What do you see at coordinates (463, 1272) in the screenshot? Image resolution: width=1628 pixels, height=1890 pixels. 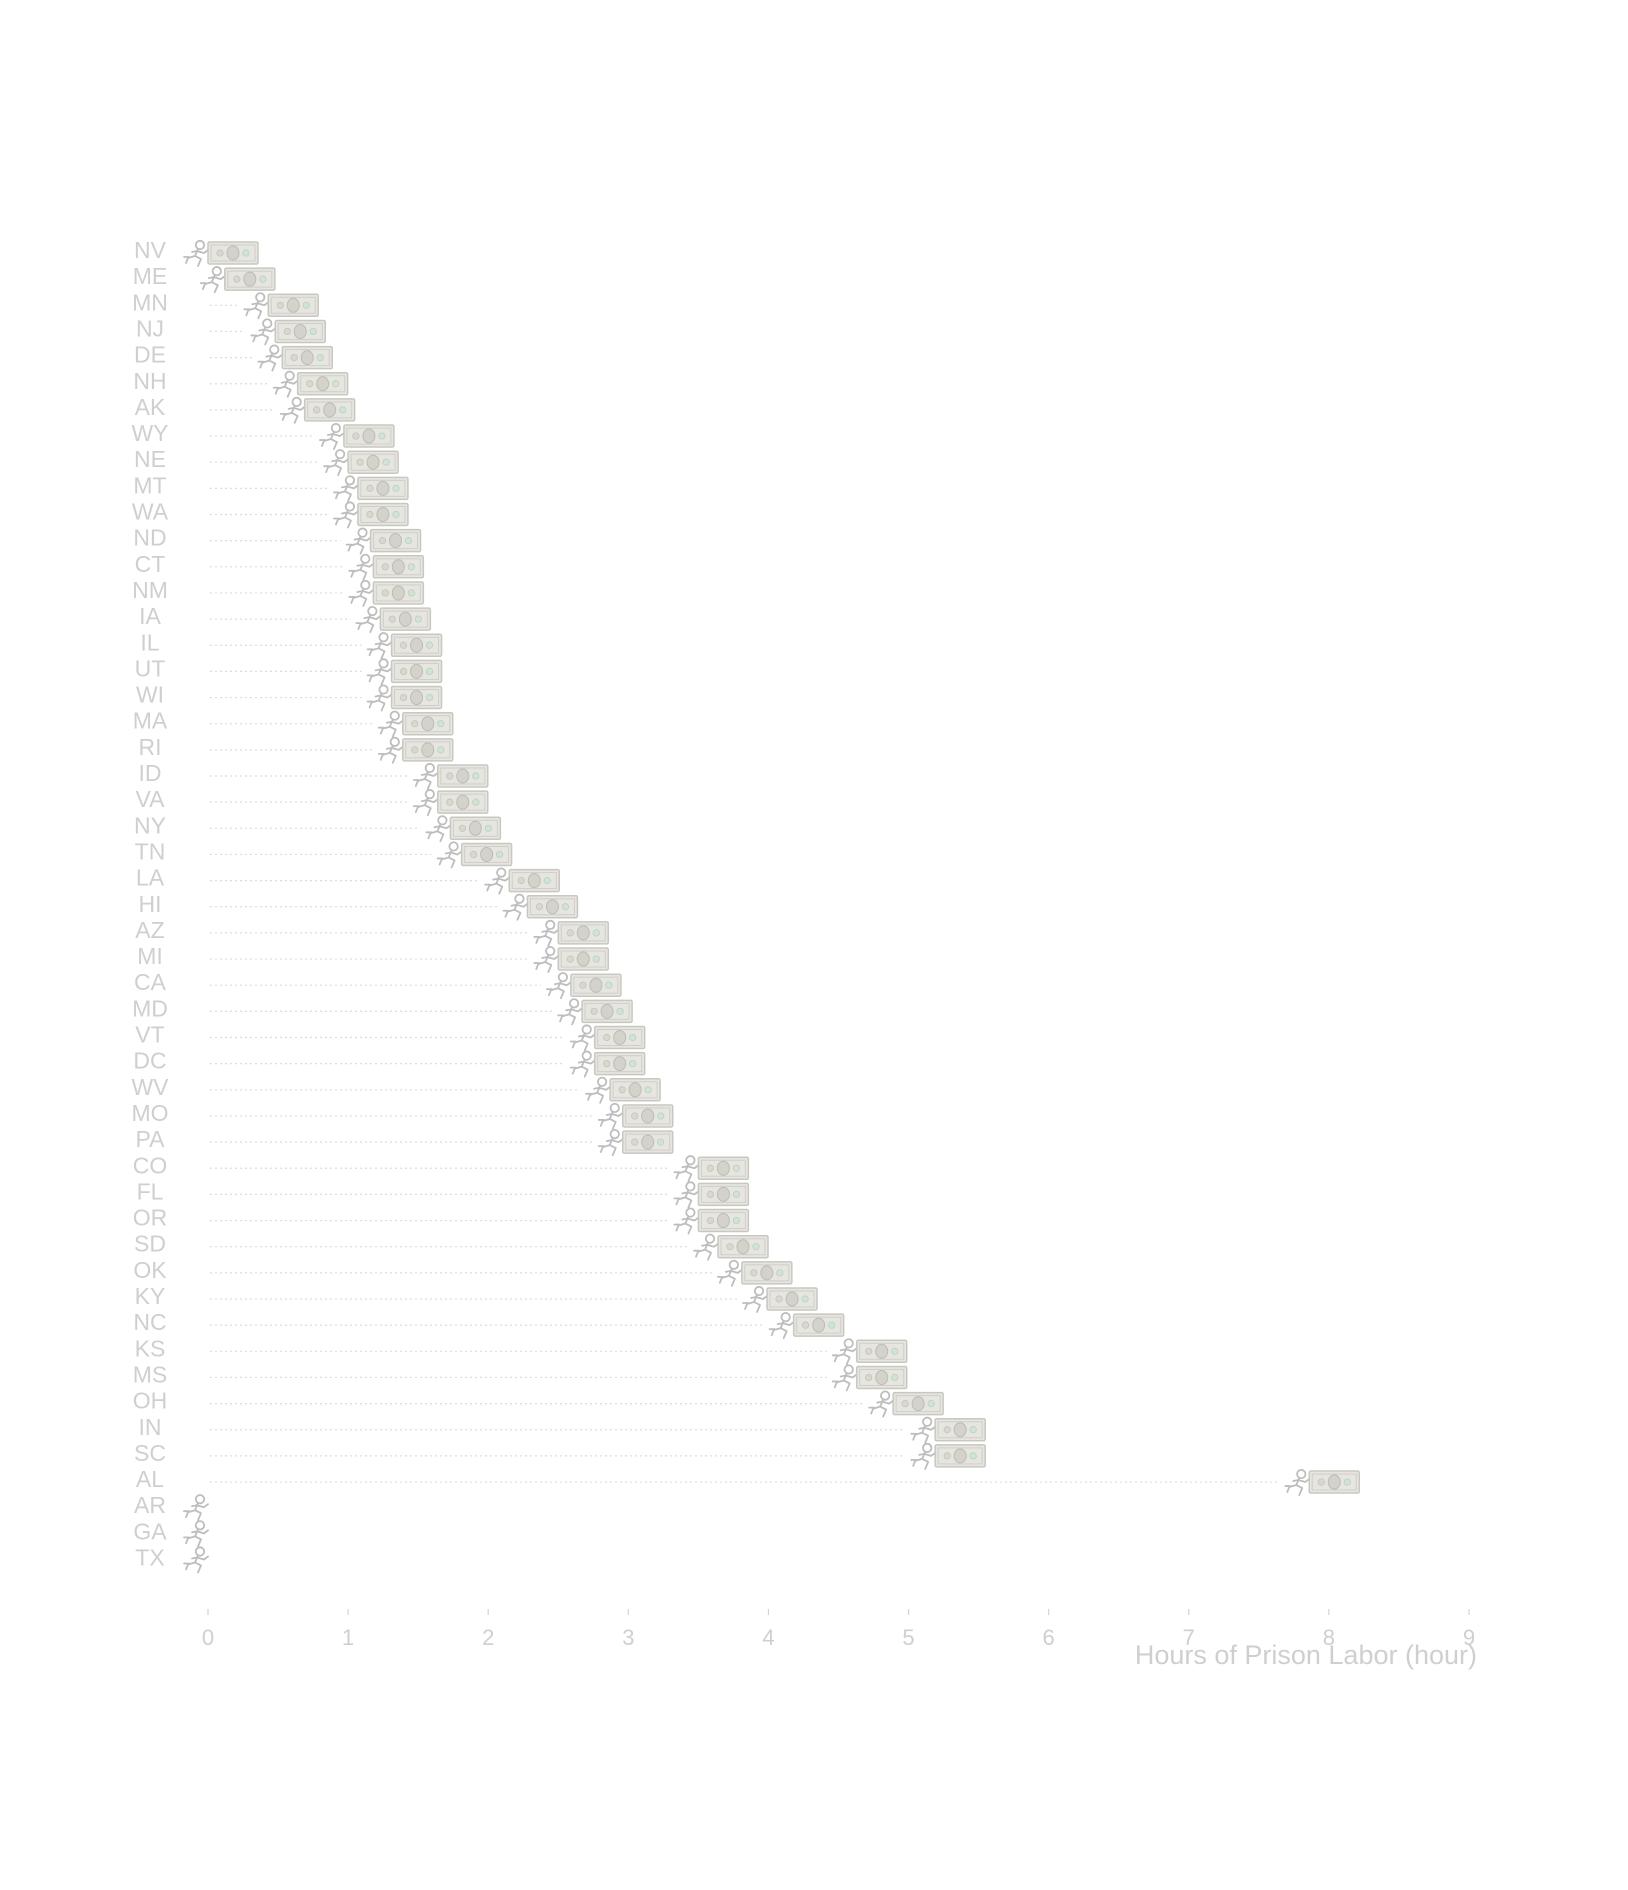 I see `chart-row: OK` at bounding box center [463, 1272].